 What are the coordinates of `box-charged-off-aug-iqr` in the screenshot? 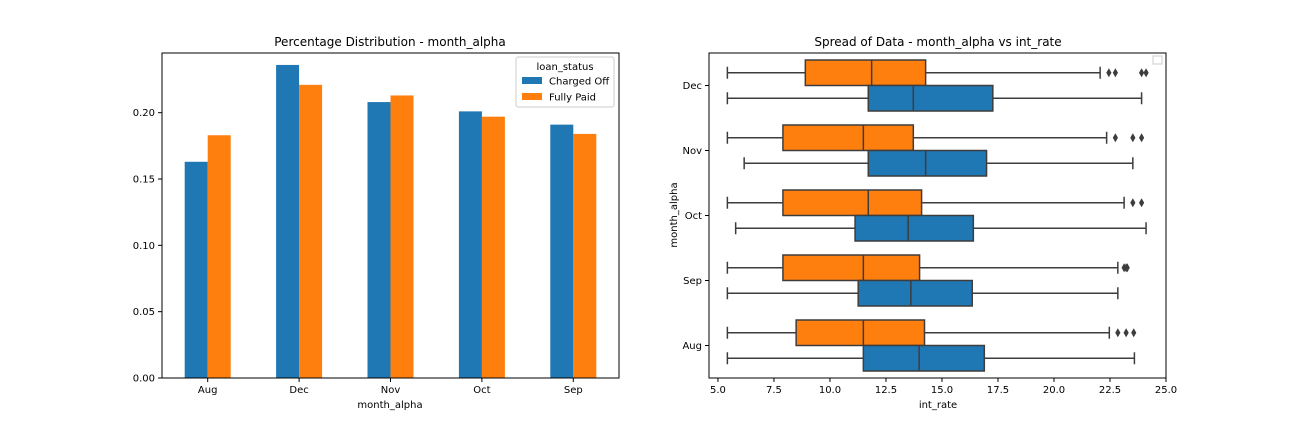 It's located at (924, 358).